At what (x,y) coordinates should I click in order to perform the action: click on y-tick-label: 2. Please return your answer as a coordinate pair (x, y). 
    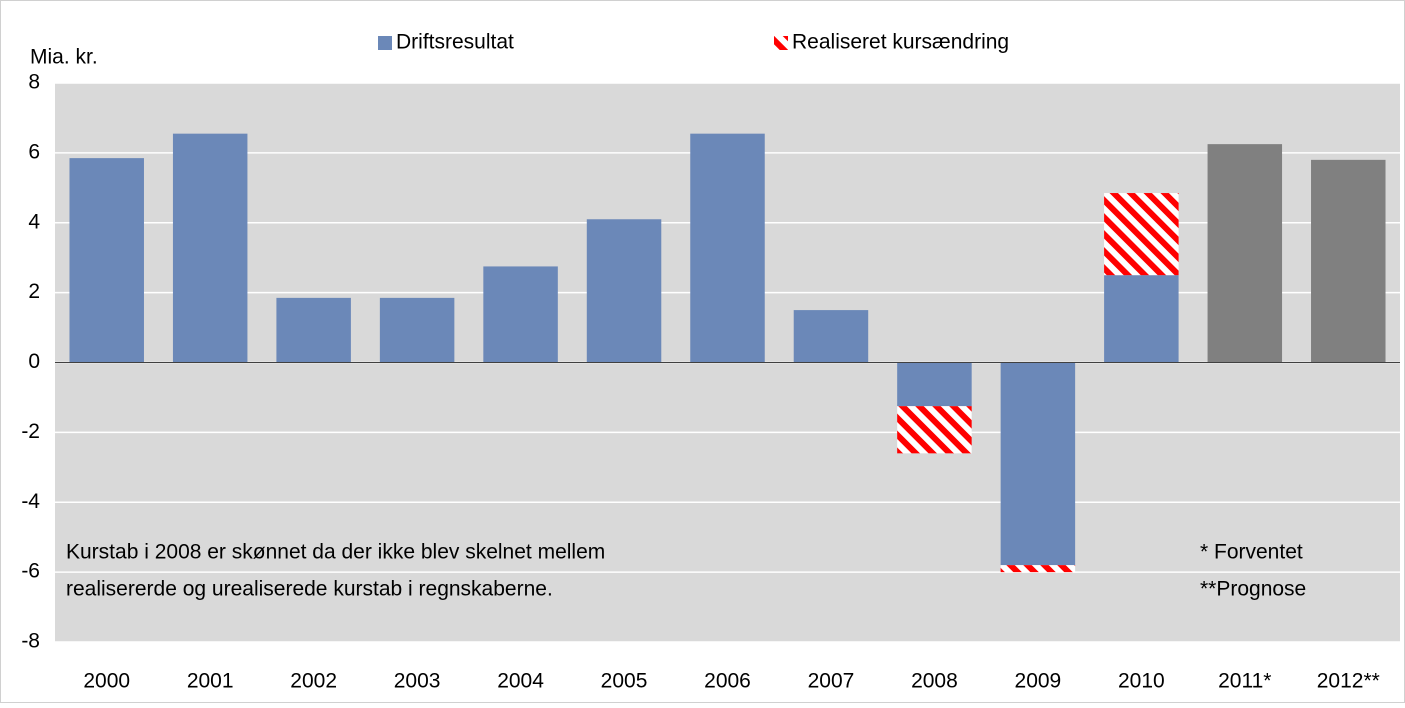
    Looking at the image, I should click on (34, 291).